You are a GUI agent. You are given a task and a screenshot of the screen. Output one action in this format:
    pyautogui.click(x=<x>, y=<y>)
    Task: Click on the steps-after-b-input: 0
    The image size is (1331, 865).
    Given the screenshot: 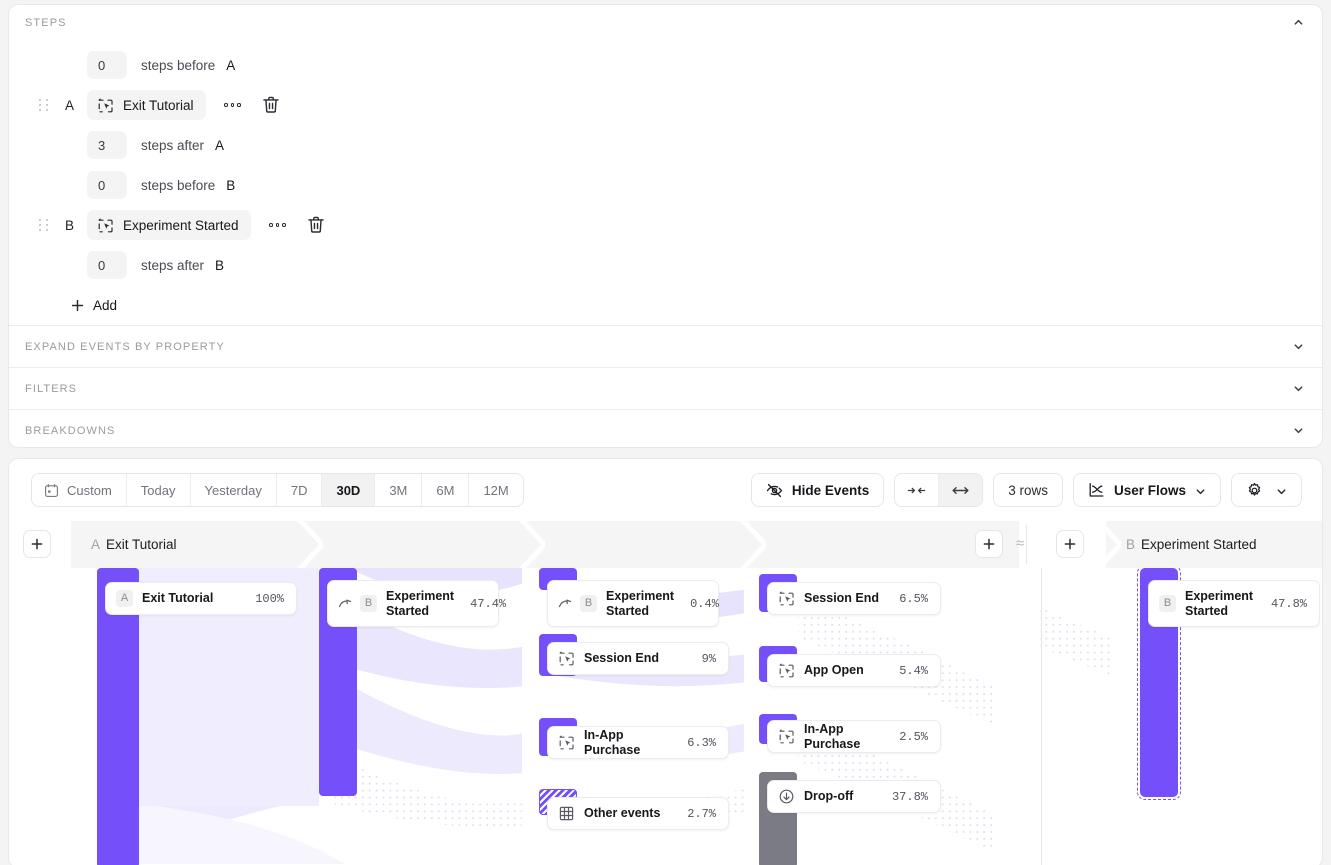 What is the action you would take?
    pyautogui.click(x=107, y=265)
    